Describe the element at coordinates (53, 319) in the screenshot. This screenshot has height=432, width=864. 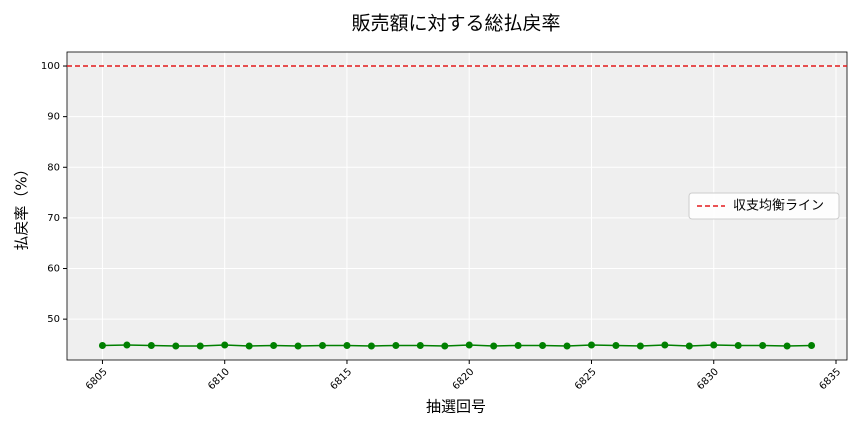
I see `y-tick-label: 50` at that location.